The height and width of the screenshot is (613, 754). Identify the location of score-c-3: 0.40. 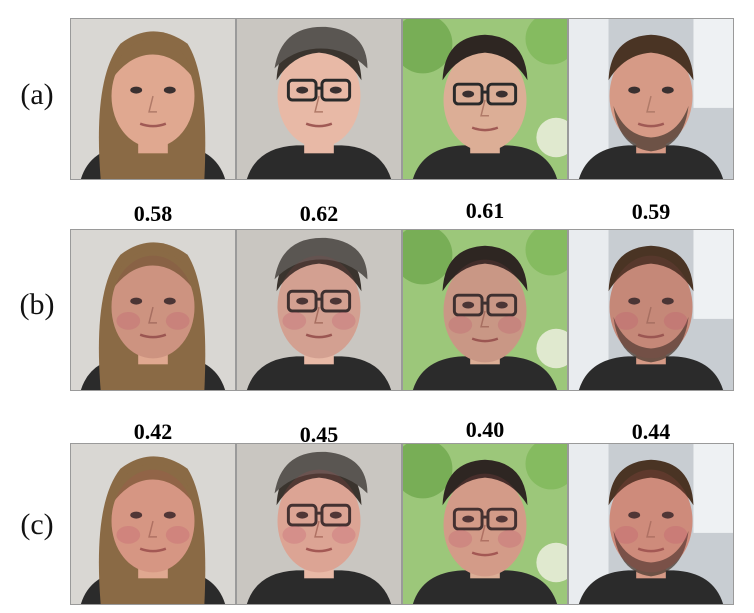
(485, 429).